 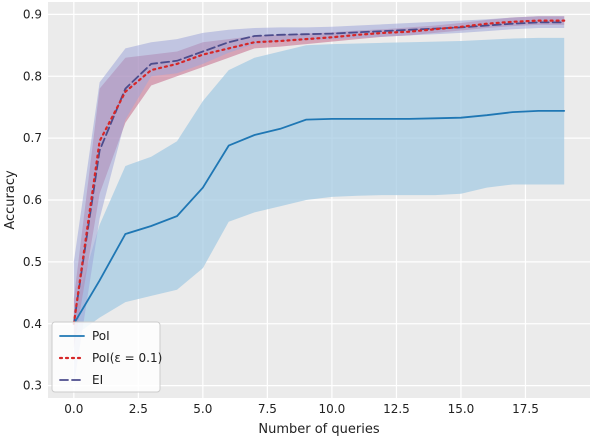 I want to click on x-tick-label: 12.5, so click(x=396, y=409).